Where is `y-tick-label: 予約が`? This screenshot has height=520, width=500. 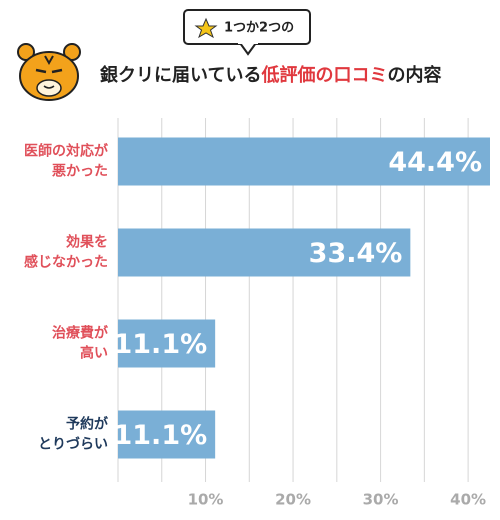
y-tick-label: 予約が is located at coordinates (87, 424).